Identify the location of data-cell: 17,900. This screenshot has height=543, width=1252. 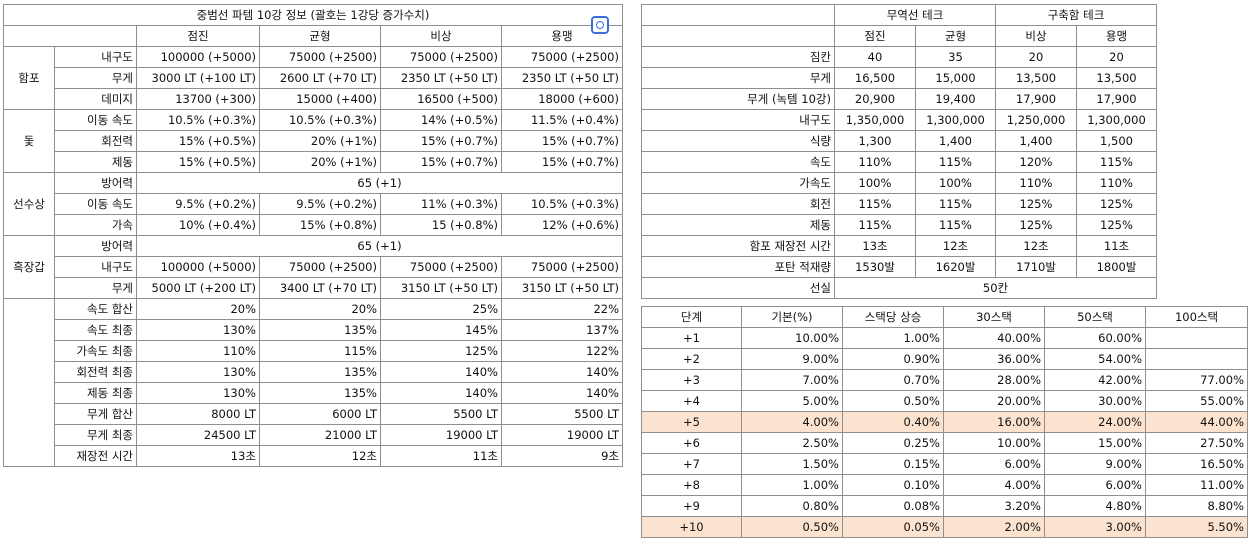
(1116, 99).